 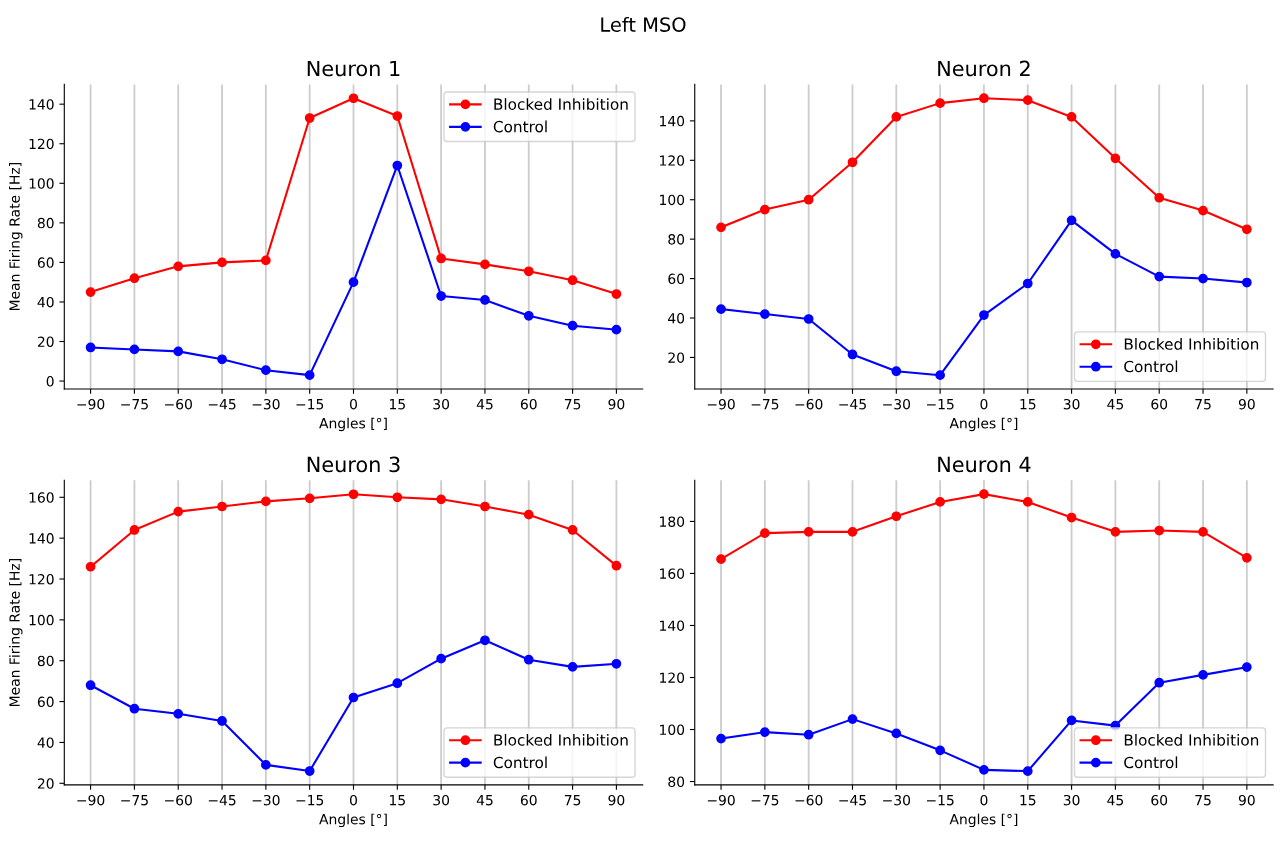 I want to click on x-tick-label: 75, so click(x=572, y=800).